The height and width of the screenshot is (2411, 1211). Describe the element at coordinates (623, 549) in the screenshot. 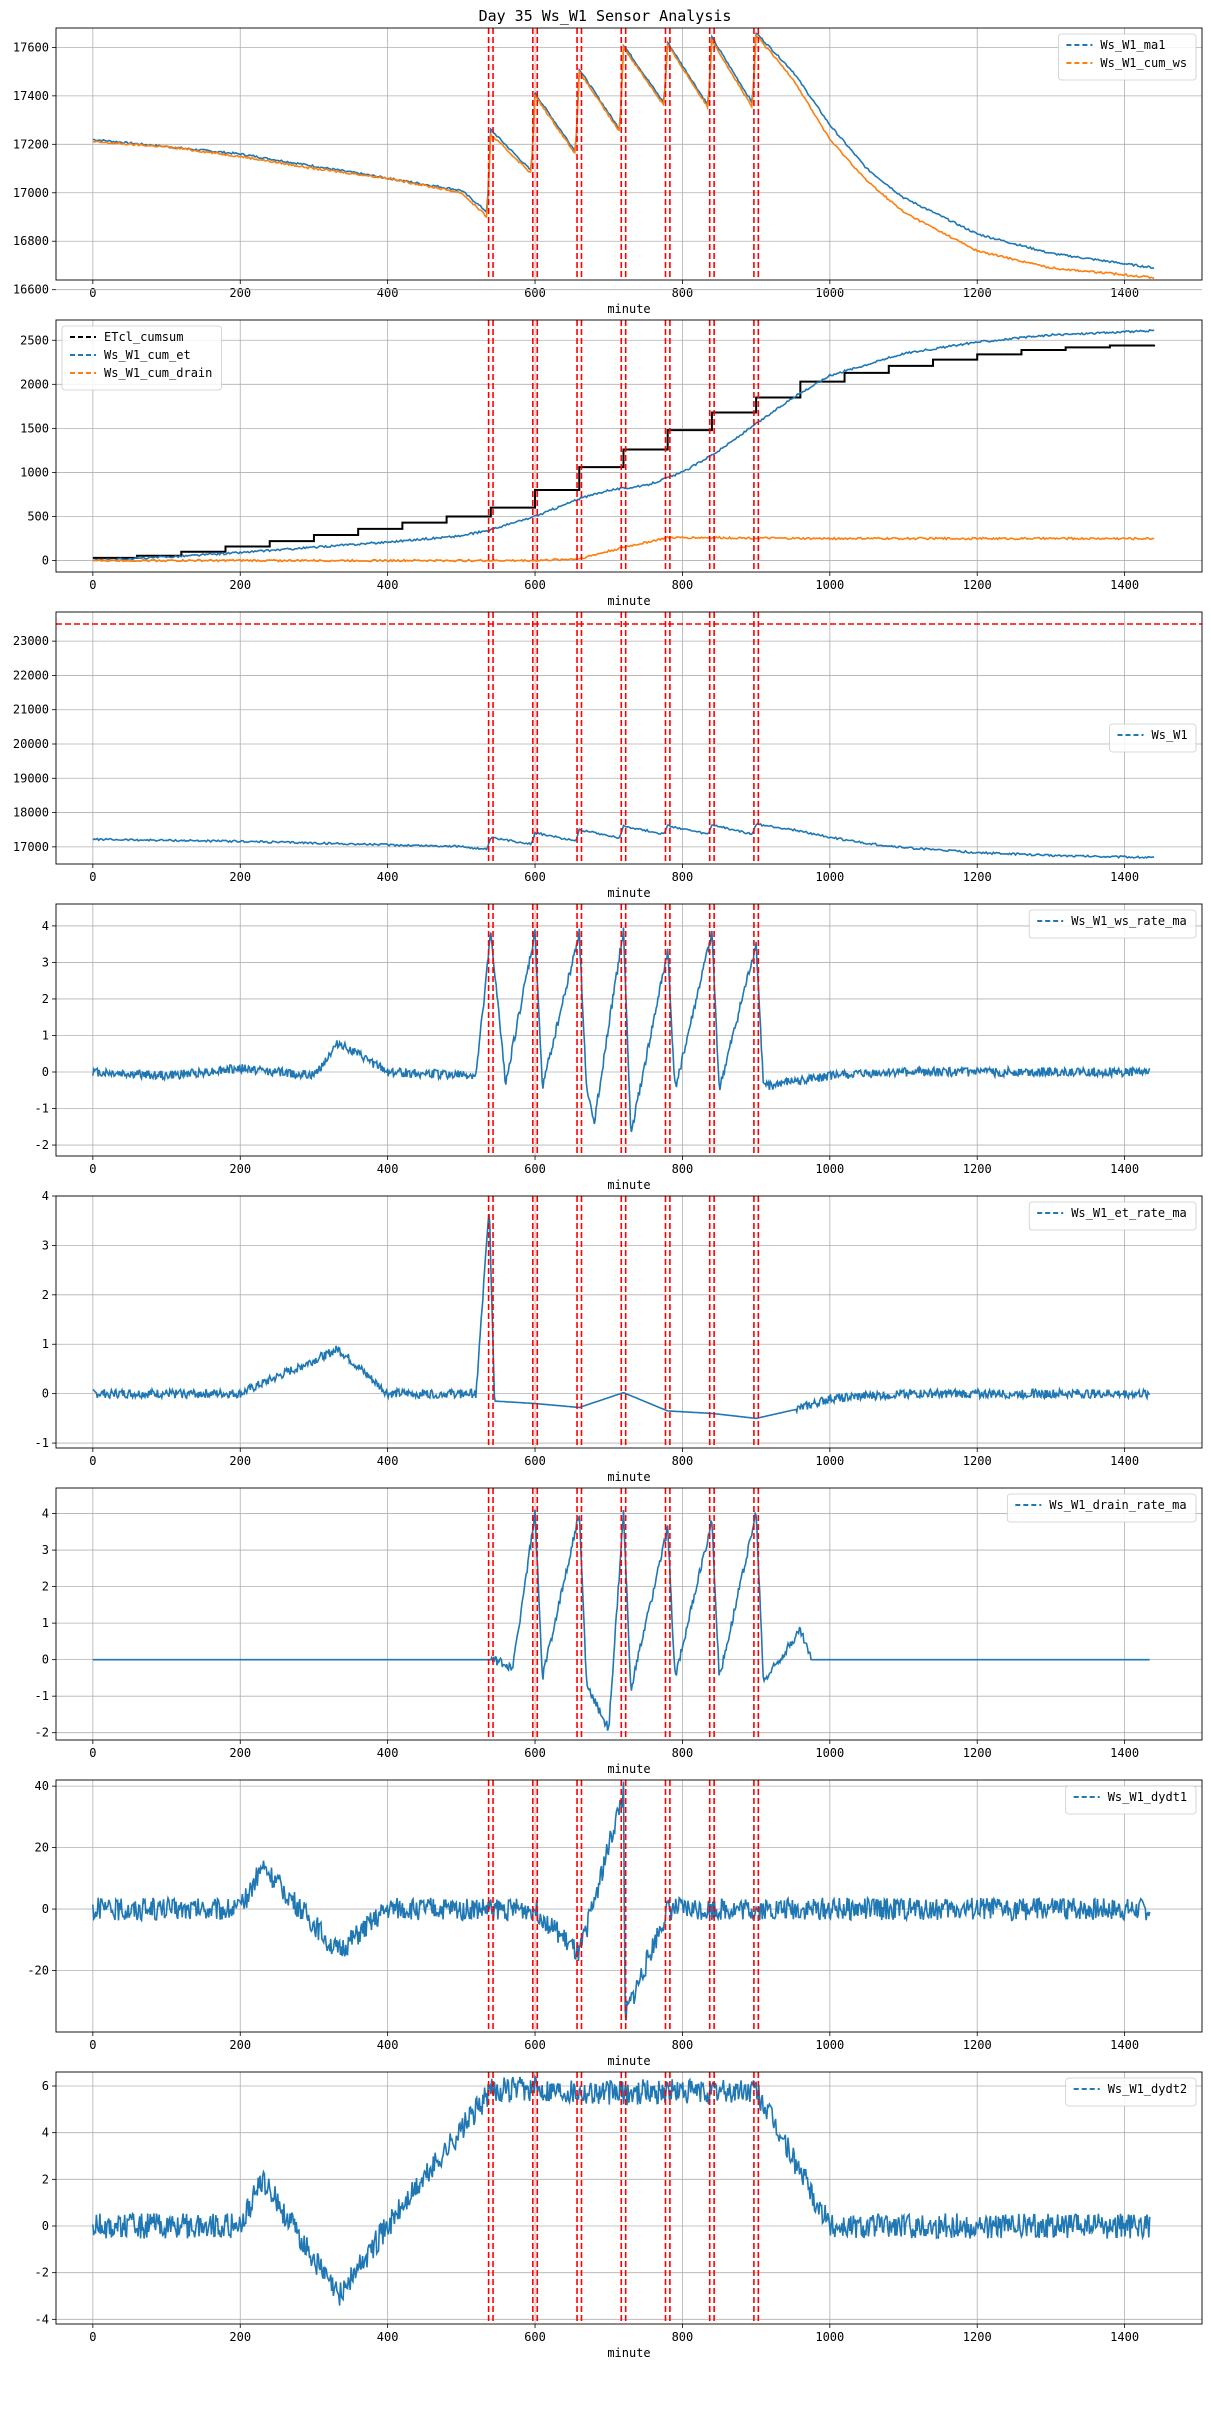

I see `series-line-Ws_W1_cum_drain` at that location.